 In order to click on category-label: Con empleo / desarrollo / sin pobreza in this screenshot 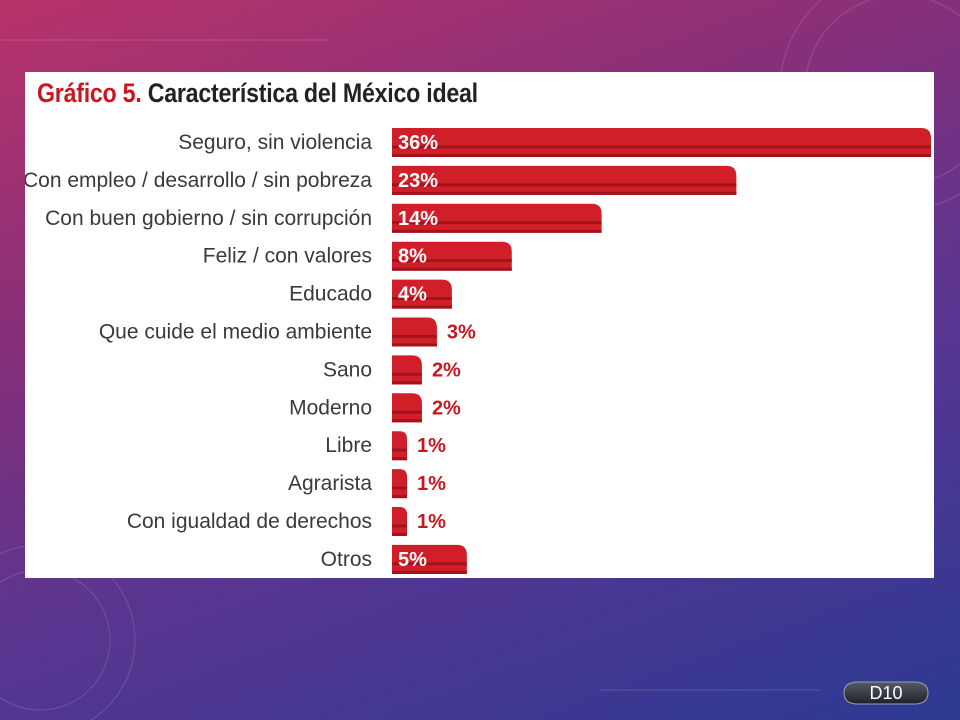, I will do `click(198, 180)`.